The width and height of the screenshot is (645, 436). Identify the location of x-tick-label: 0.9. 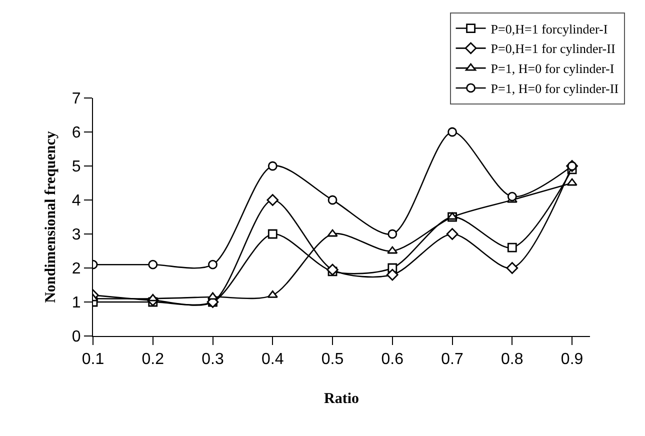
(572, 359).